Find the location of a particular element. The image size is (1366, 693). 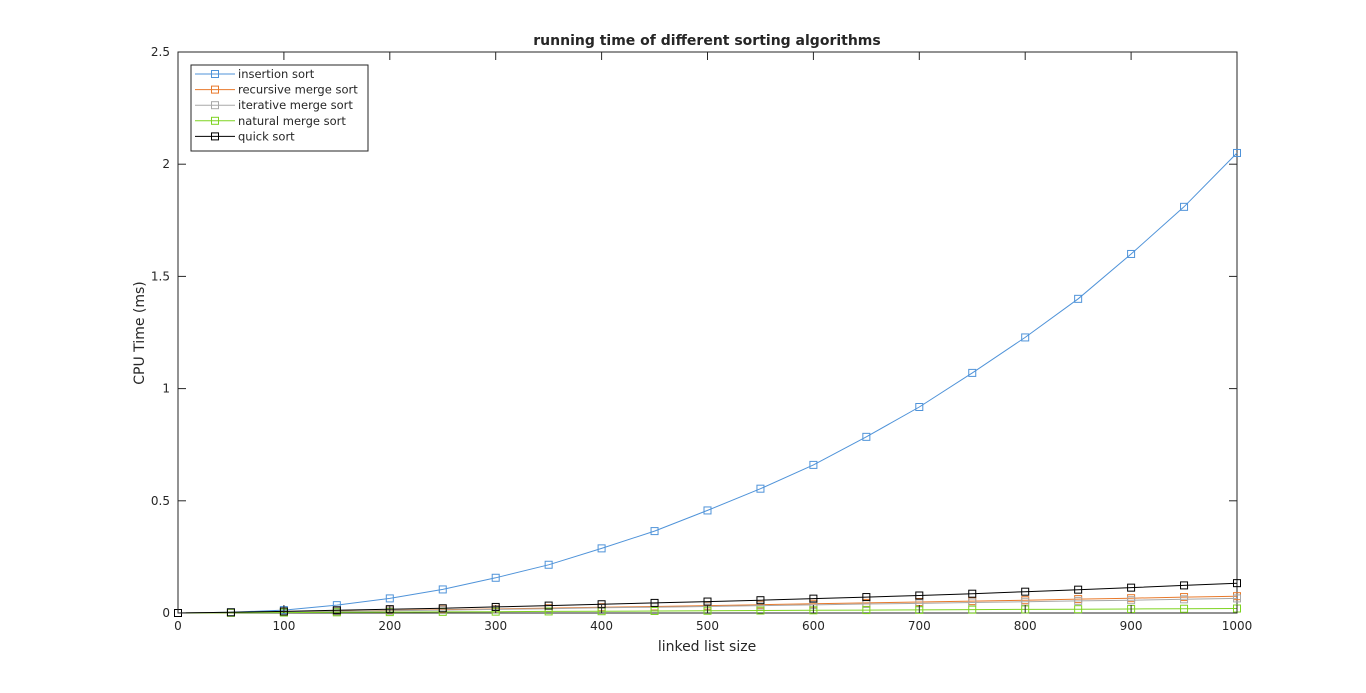

legend-label: insertion sort is located at coordinates (276, 74).